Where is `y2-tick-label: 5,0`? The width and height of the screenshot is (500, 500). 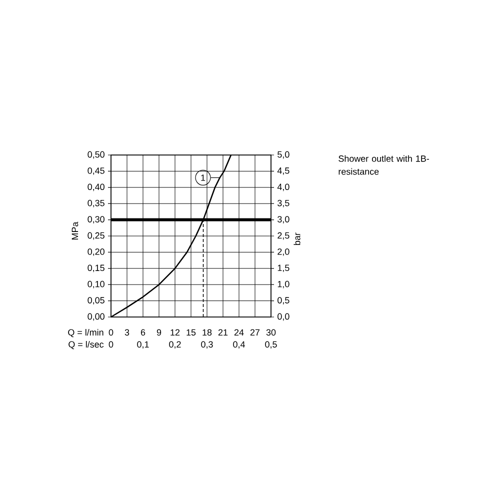
y2-tick-label: 5,0 is located at coordinates (284, 155).